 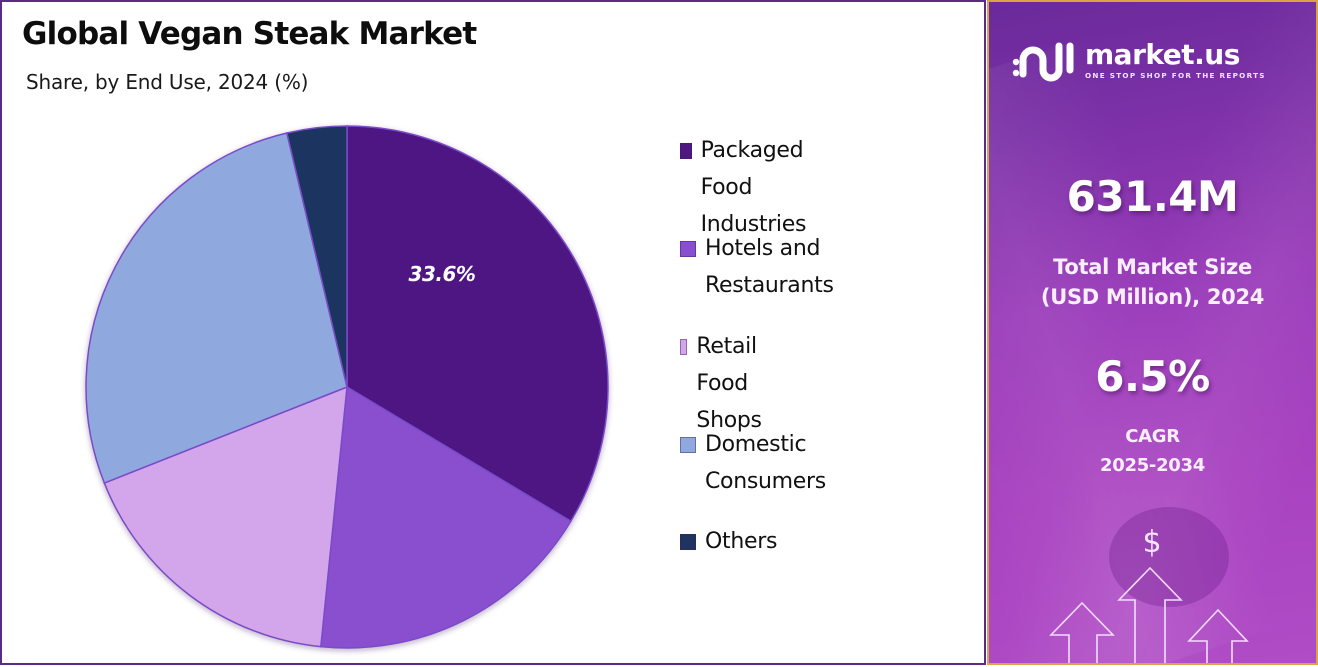 I want to click on market-size-label: Total Market Size (USD Million), 2024, so click(x=1152, y=282).